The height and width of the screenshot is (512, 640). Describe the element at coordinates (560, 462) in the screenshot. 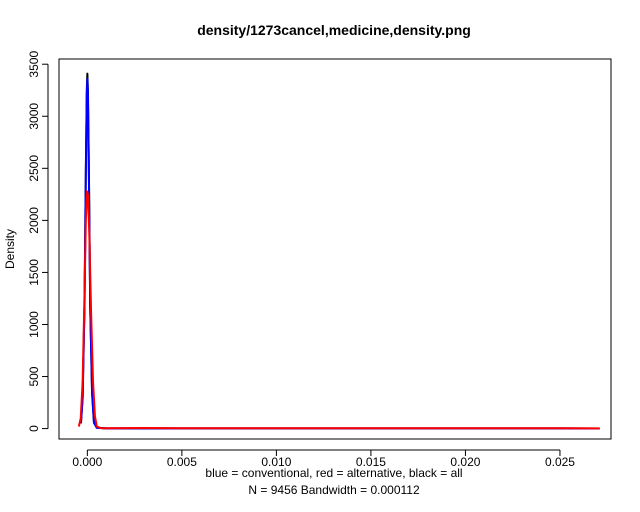

I see `x-tick-label: 0.025` at that location.